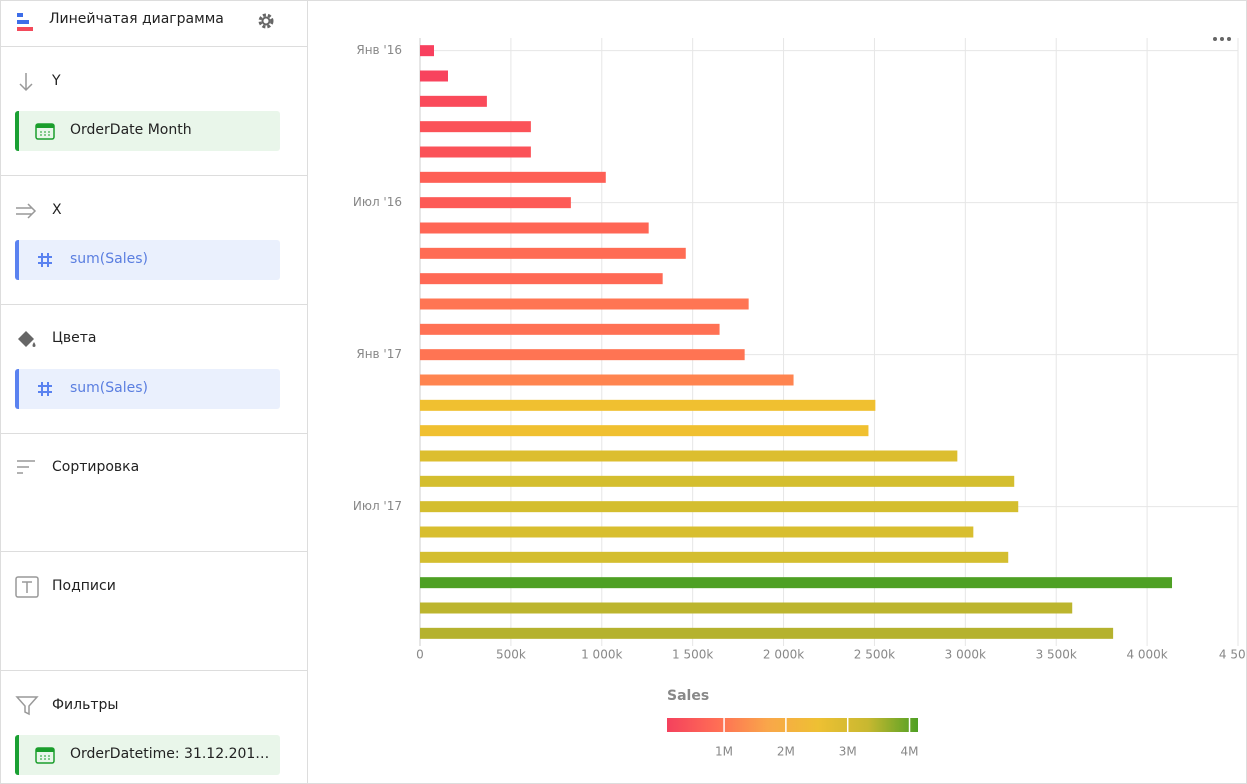 Image resolution: width=1247 pixels, height=784 pixels. What do you see at coordinates (786, 752) in the screenshot?
I see `legend-tick-label: 2M` at bounding box center [786, 752].